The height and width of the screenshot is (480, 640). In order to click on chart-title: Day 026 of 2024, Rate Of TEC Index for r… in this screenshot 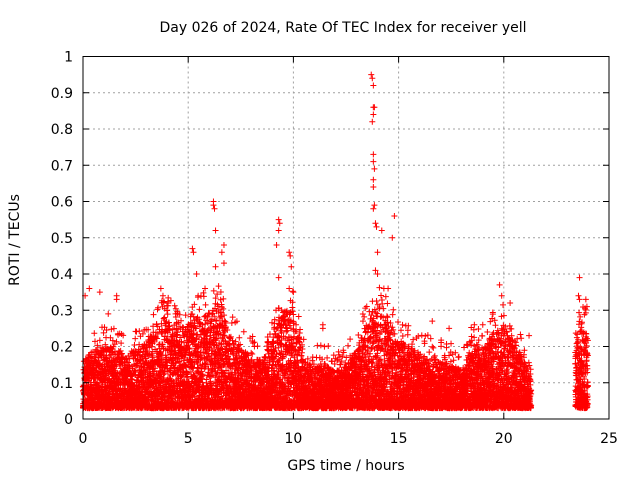, I will do `click(342, 28)`.